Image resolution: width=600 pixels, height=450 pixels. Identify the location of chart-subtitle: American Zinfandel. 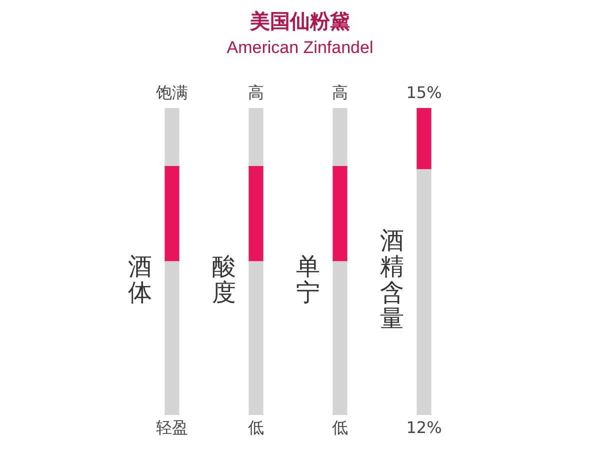
(300, 48).